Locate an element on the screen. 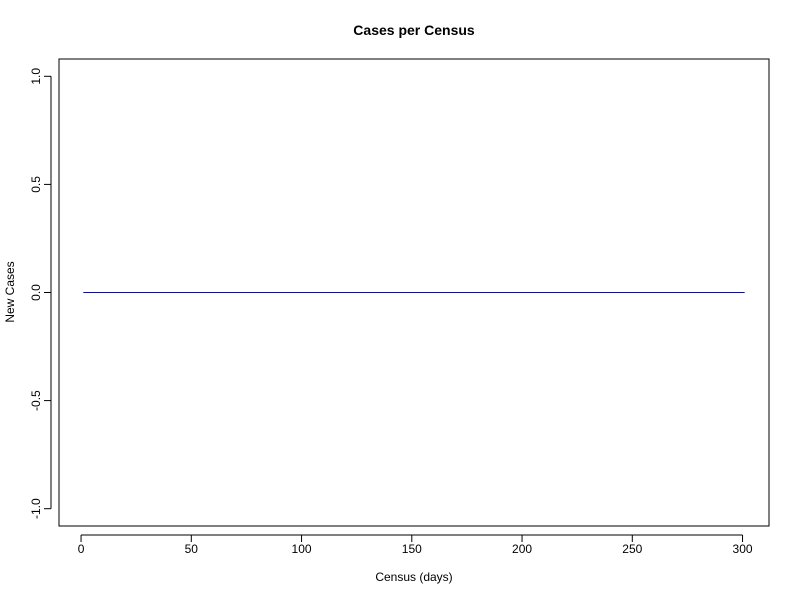  chart-title: Cases per Census is located at coordinates (414, 30).